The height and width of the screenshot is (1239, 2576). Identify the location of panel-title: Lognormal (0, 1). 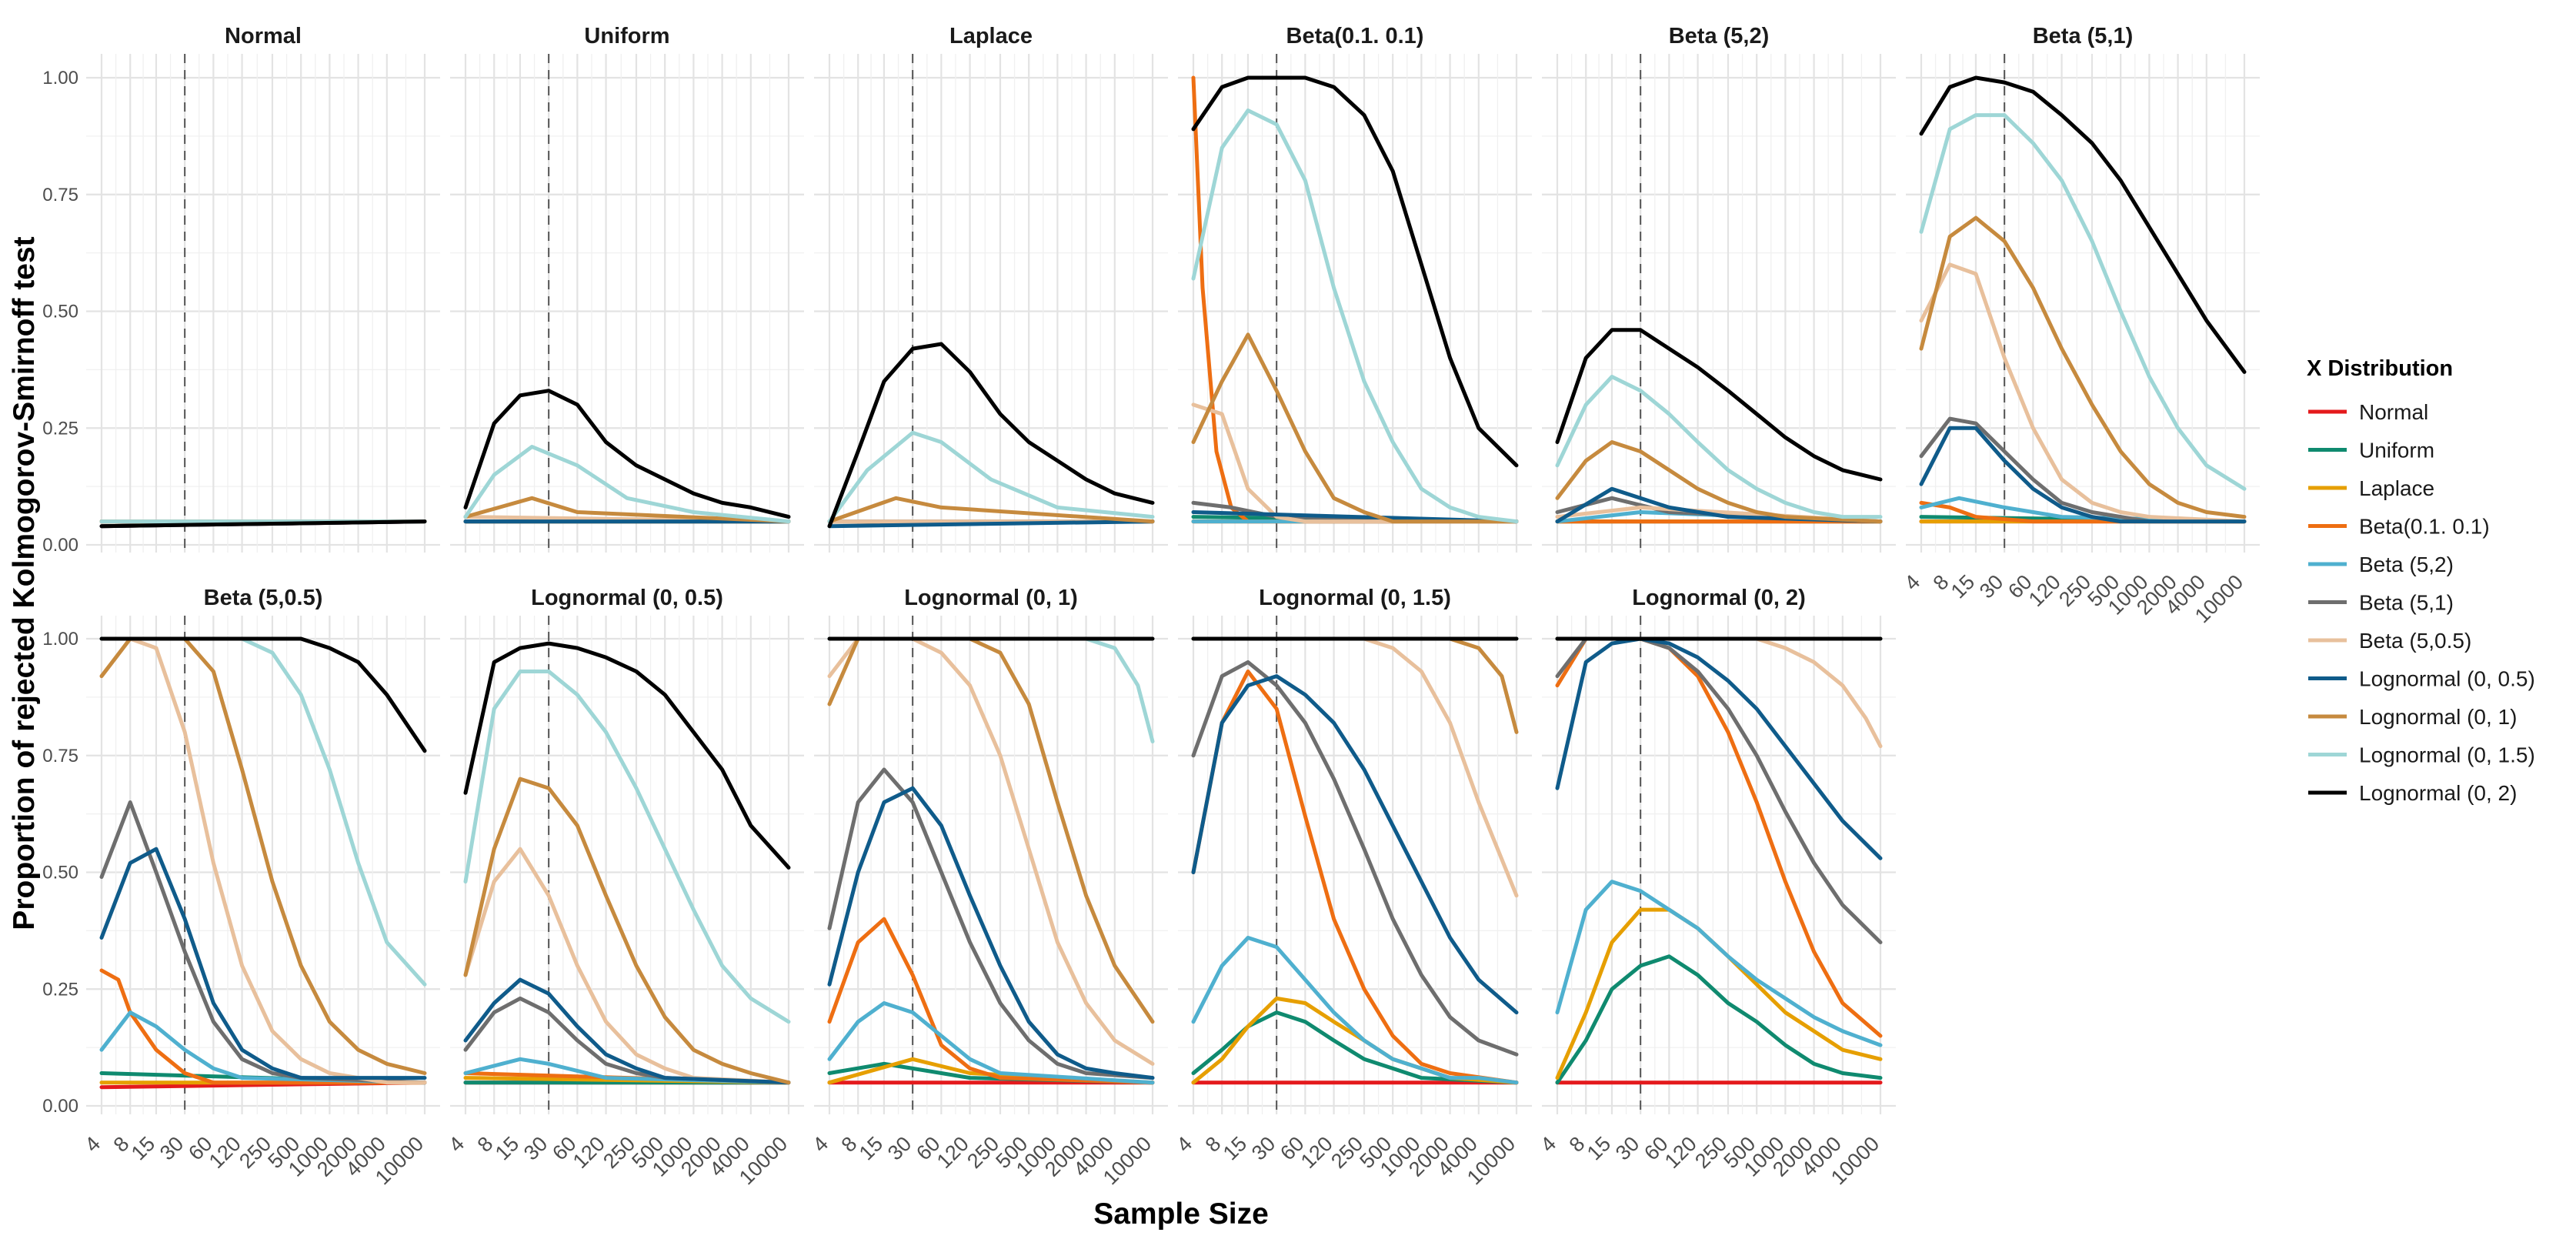
(991, 598).